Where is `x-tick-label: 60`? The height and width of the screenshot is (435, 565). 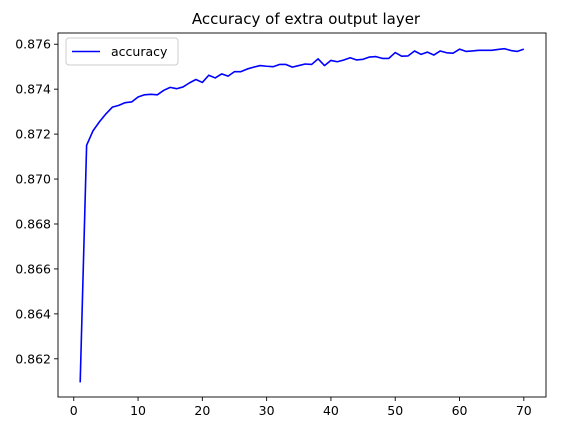
x-tick-label: 60 is located at coordinates (460, 410).